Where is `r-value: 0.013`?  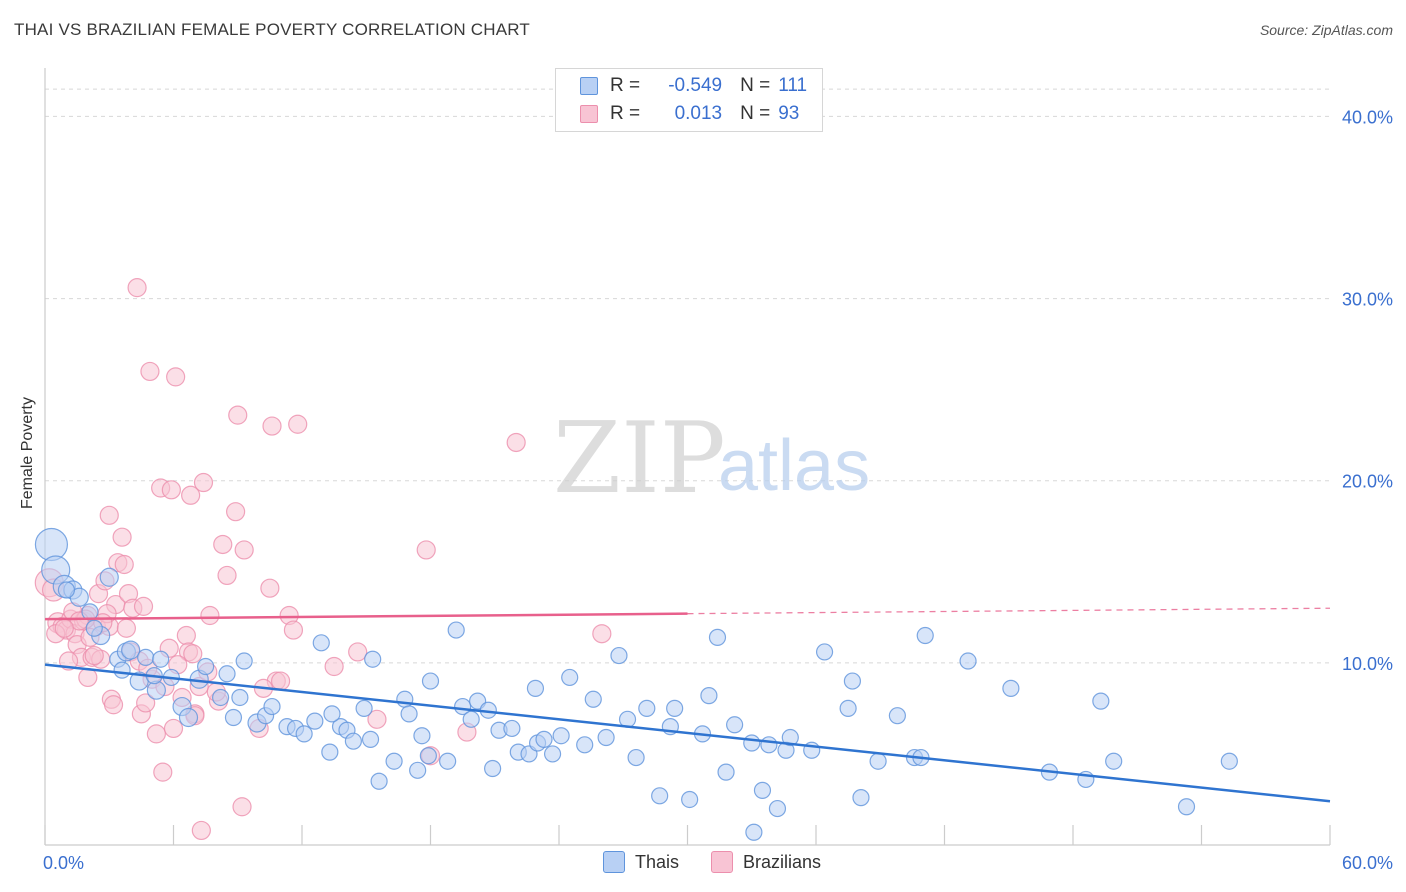
r-value: 0.013 is located at coordinates (698, 113).